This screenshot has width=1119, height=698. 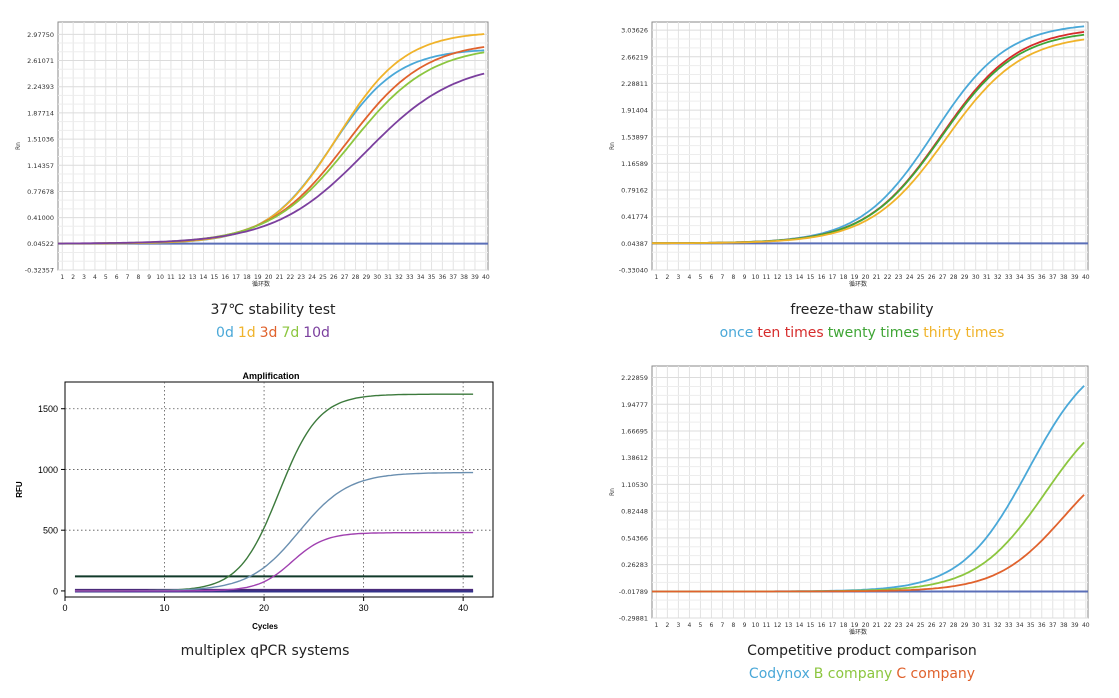 I want to click on y-tick-label: 2.28811, so click(x=634, y=84).